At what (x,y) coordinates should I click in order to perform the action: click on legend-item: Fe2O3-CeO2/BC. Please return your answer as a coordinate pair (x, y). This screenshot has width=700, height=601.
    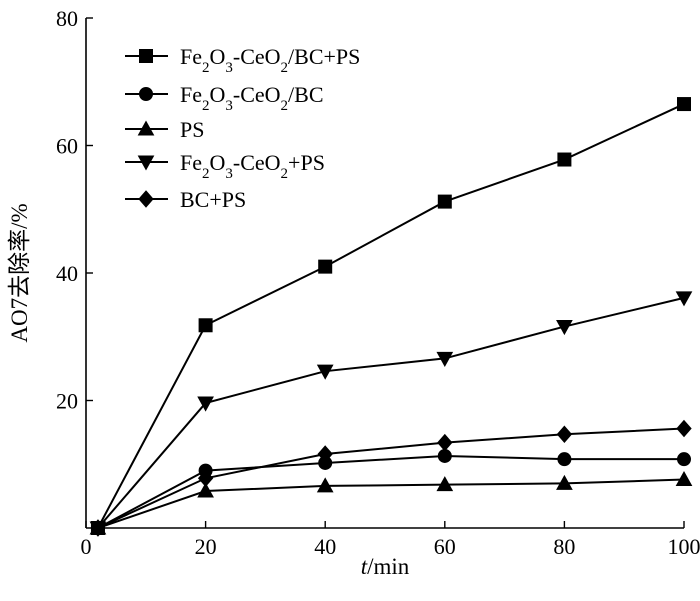
    Looking at the image, I should click on (224, 98).